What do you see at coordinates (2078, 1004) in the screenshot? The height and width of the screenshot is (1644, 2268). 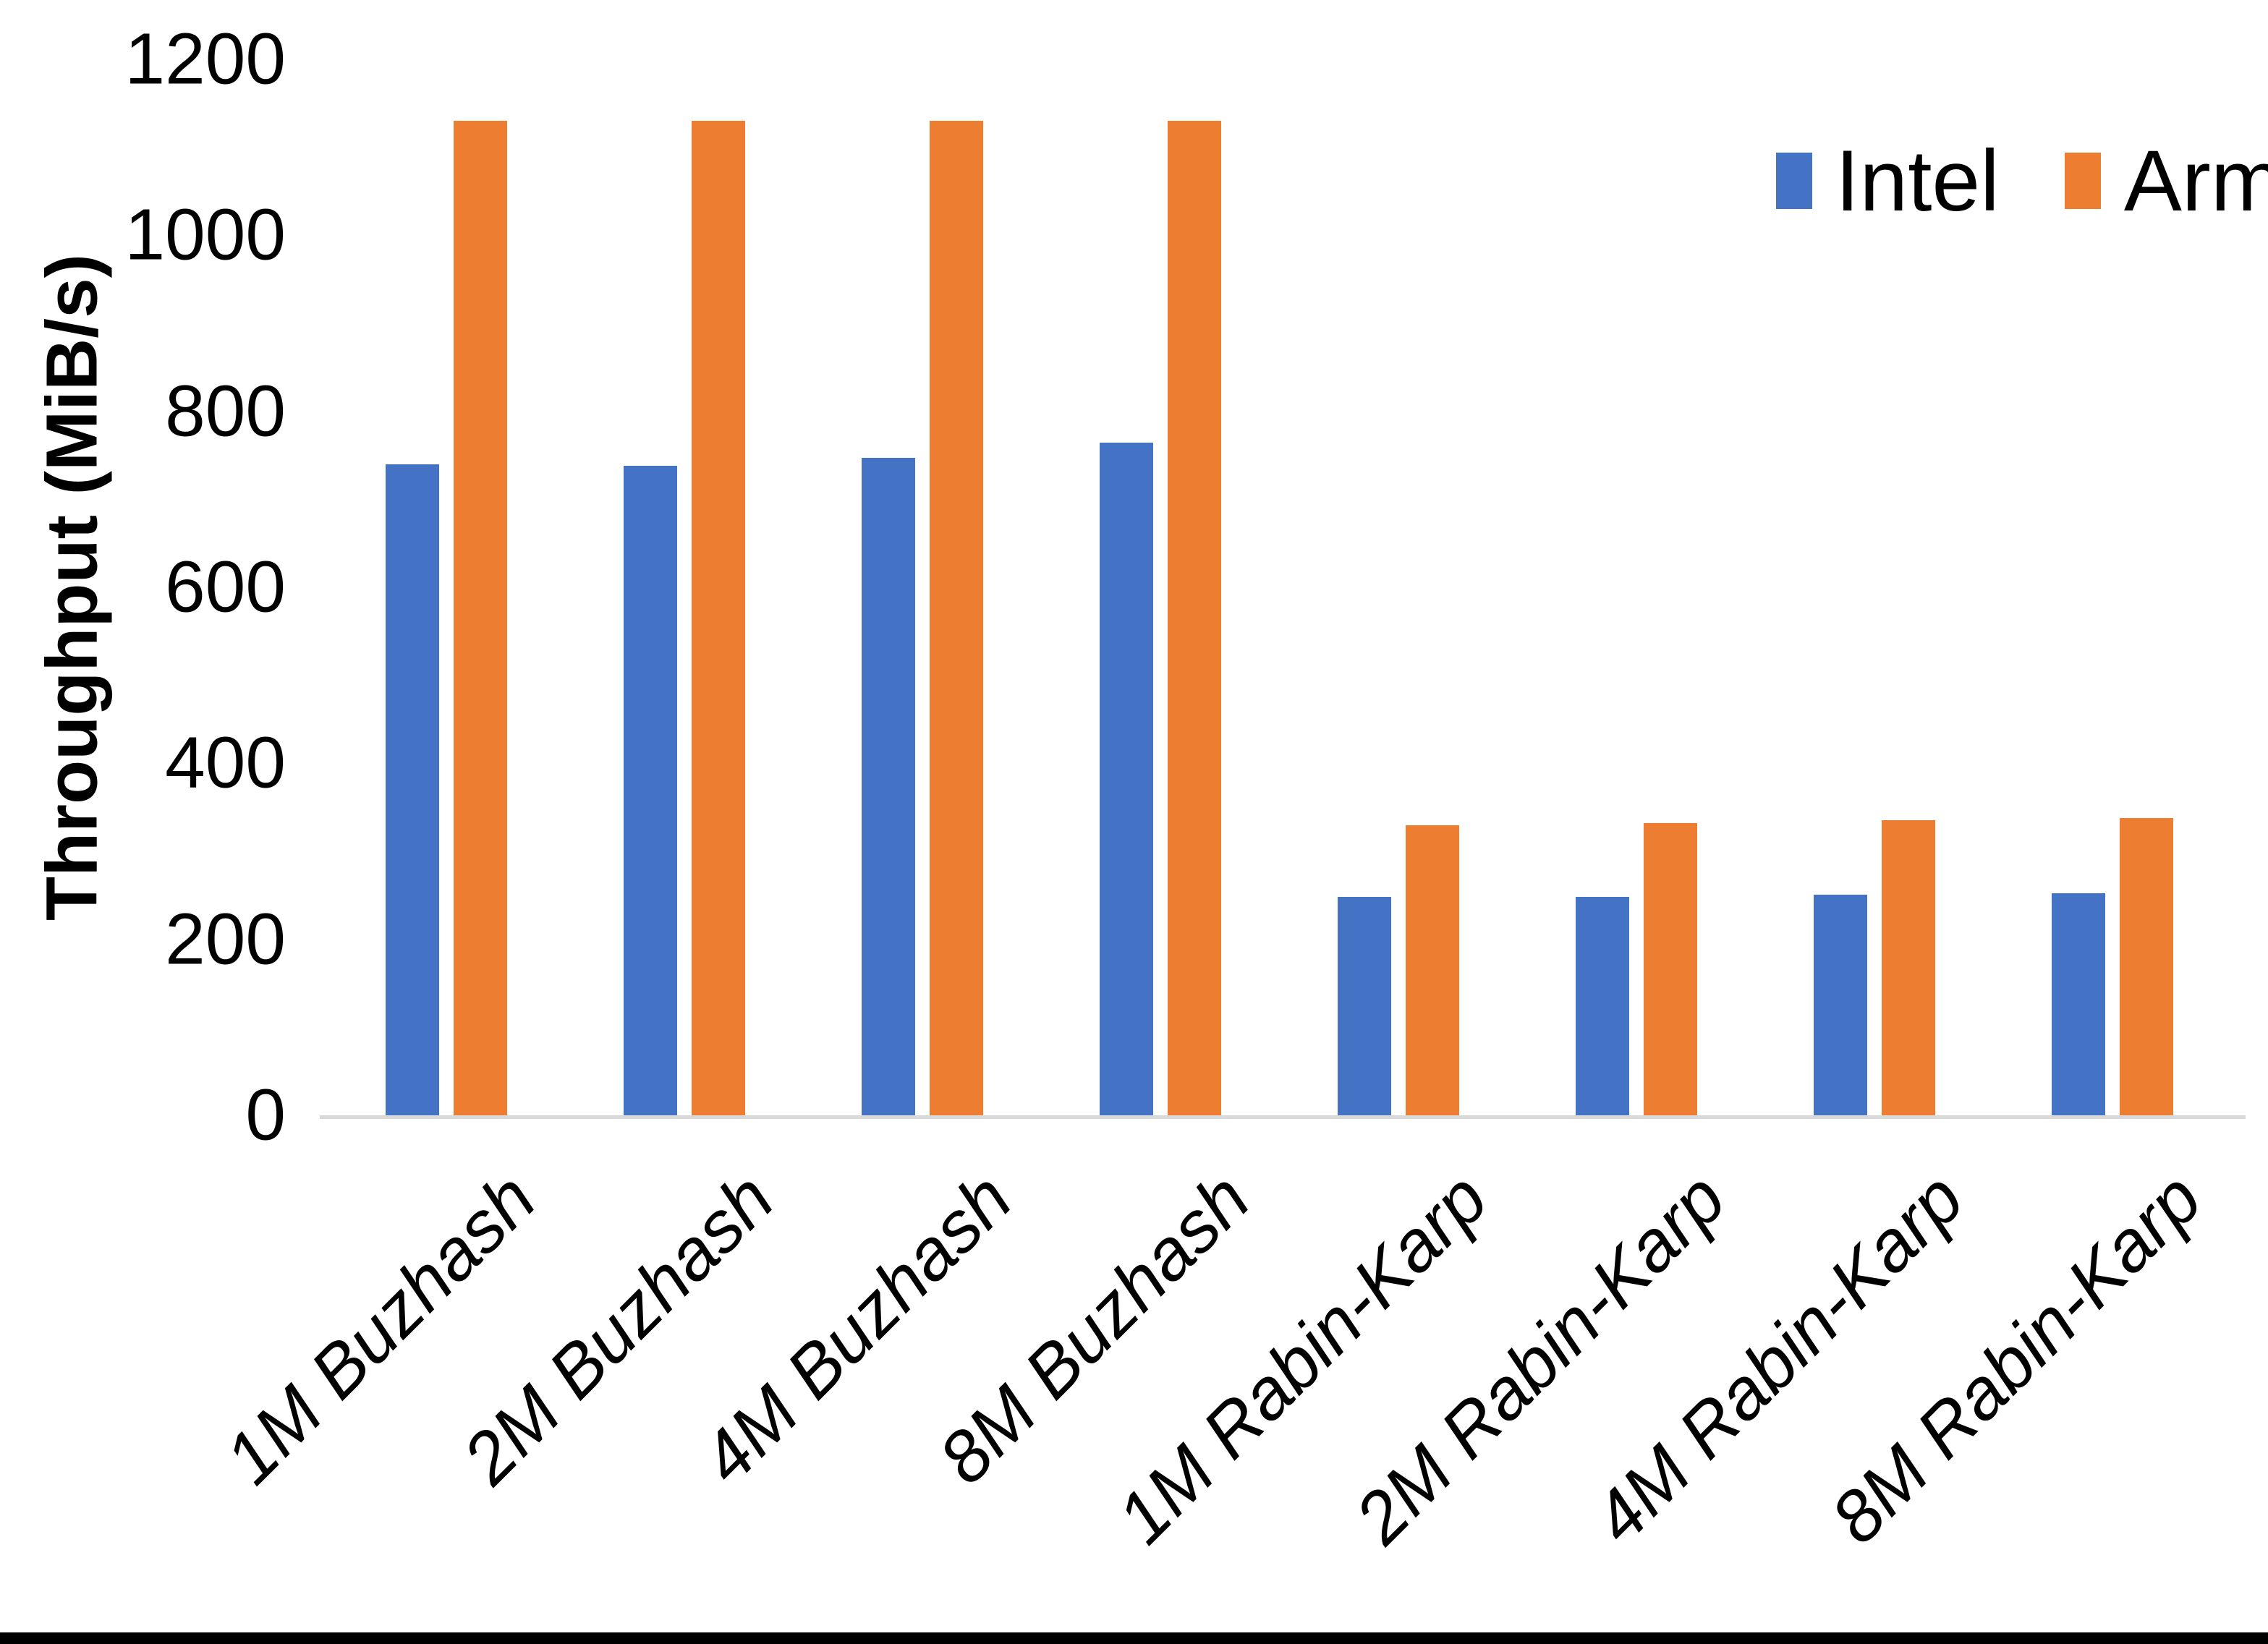 I see `bar-intel-8m-rabin-karp` at bounding box center [2078, 1004].